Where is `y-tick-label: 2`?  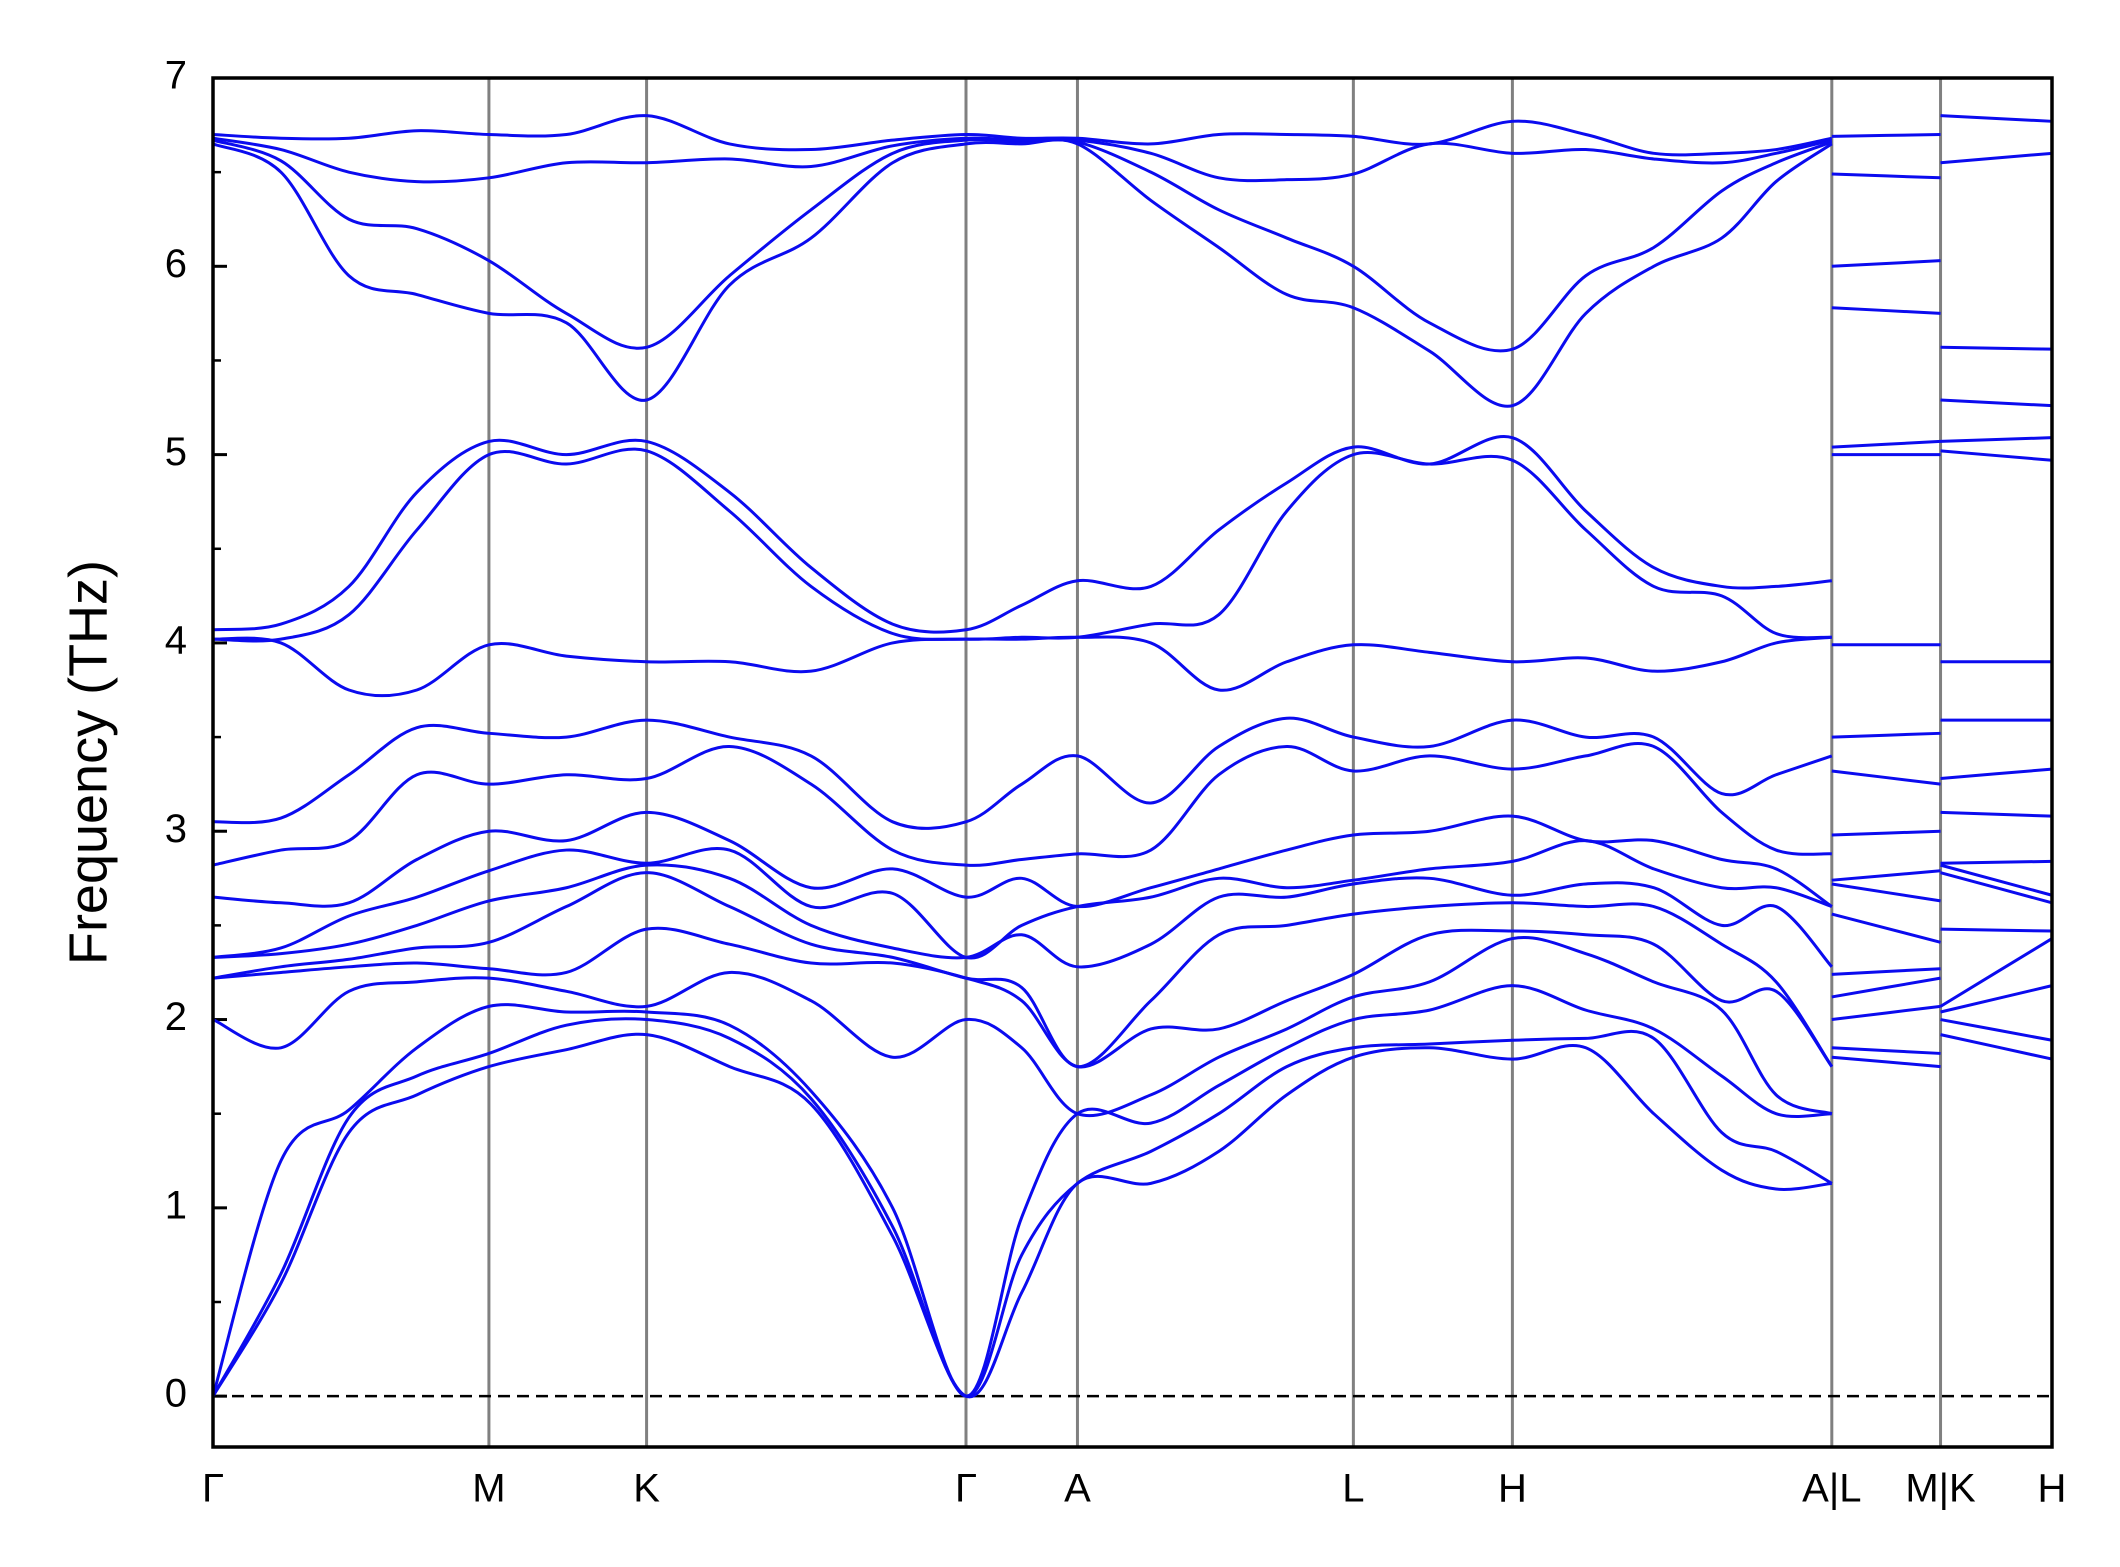 y-tick-label: 2 is located at coordinates (176, 1017).